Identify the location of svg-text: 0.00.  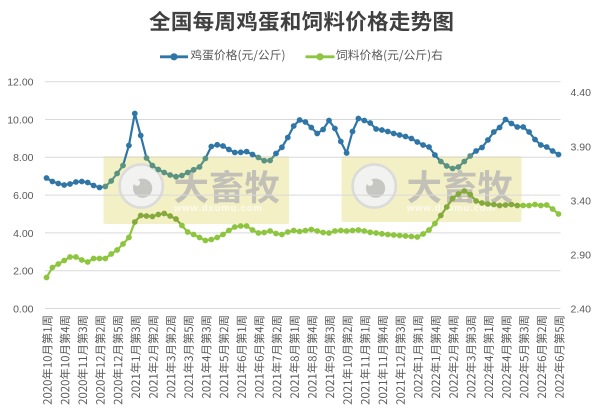
(23, 309).